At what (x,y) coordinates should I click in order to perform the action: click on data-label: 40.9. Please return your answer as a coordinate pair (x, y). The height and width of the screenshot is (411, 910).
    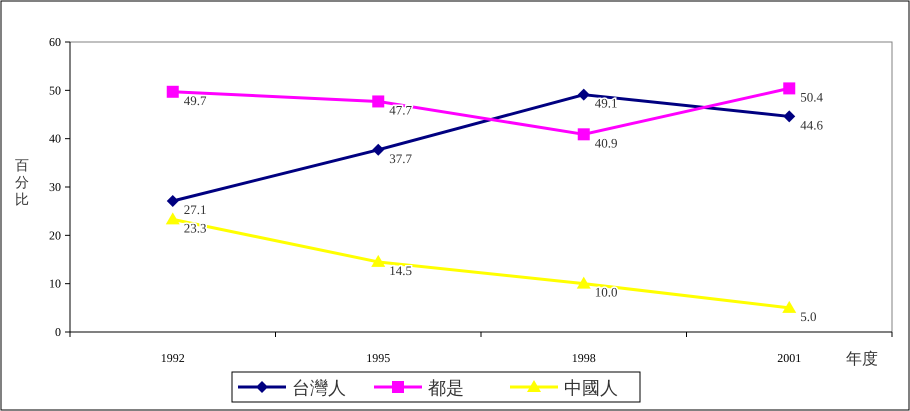
    Looking at the image, I should click on (606, 142).